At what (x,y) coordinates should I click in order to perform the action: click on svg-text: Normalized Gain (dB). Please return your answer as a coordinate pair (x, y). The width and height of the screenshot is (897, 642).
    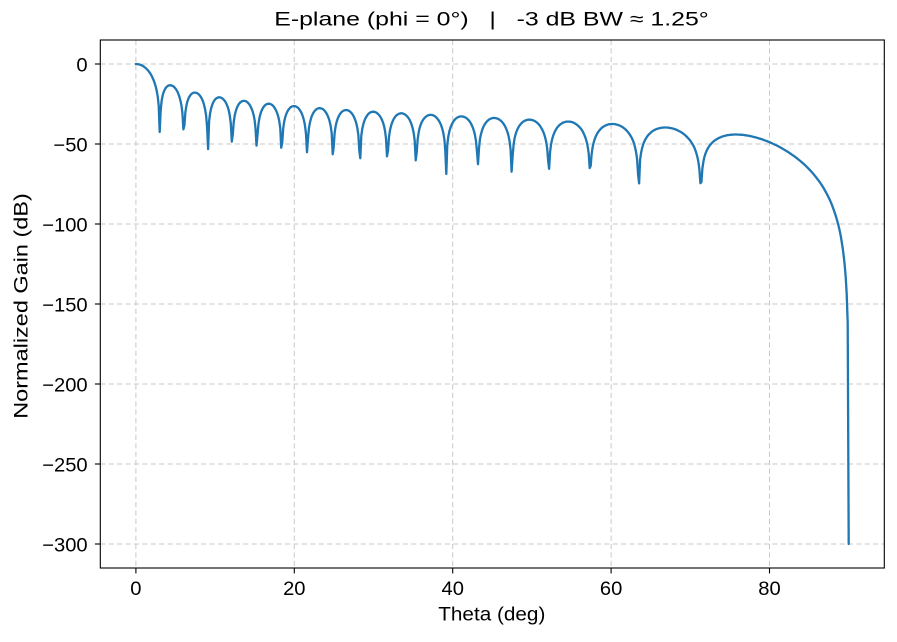
    Looking at the image, I should click on (22, 306).